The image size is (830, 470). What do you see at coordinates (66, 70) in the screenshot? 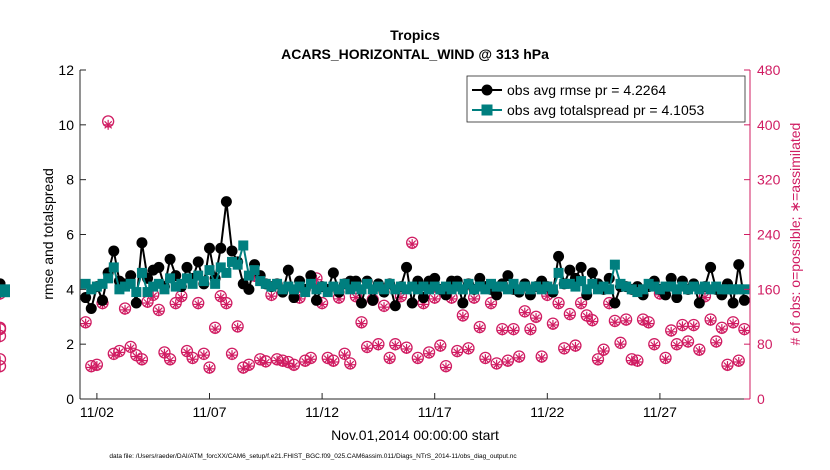
I see `y-tick-label-left: 12` at bounding box center [66, 70].